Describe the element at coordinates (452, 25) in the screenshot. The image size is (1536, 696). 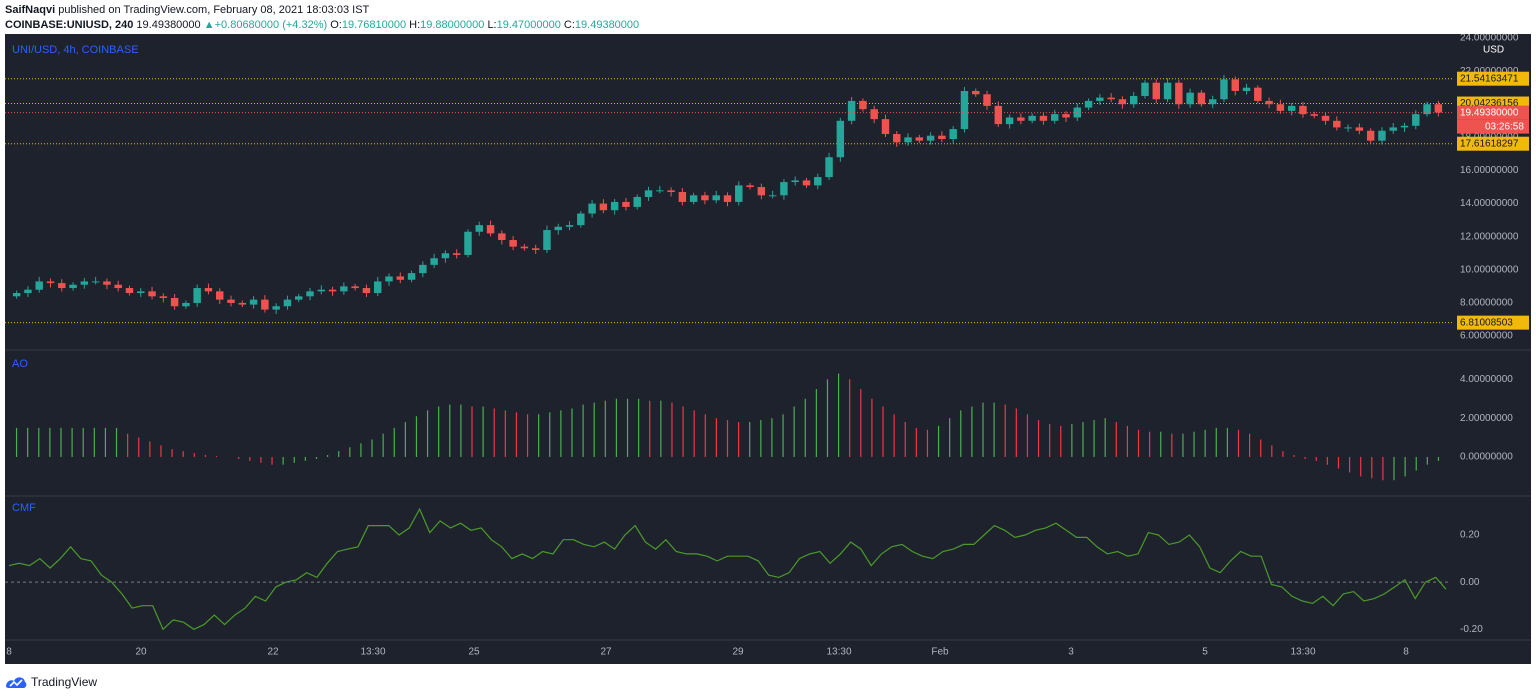
I see `high-value: 19.88000000` at that location.